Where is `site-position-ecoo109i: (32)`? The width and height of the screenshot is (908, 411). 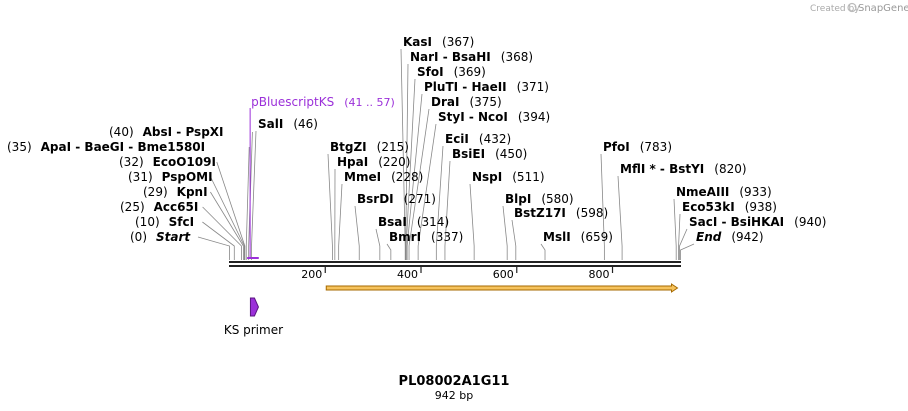
site-position-ecoo109i: (32) is located at coordinates (131, 162).